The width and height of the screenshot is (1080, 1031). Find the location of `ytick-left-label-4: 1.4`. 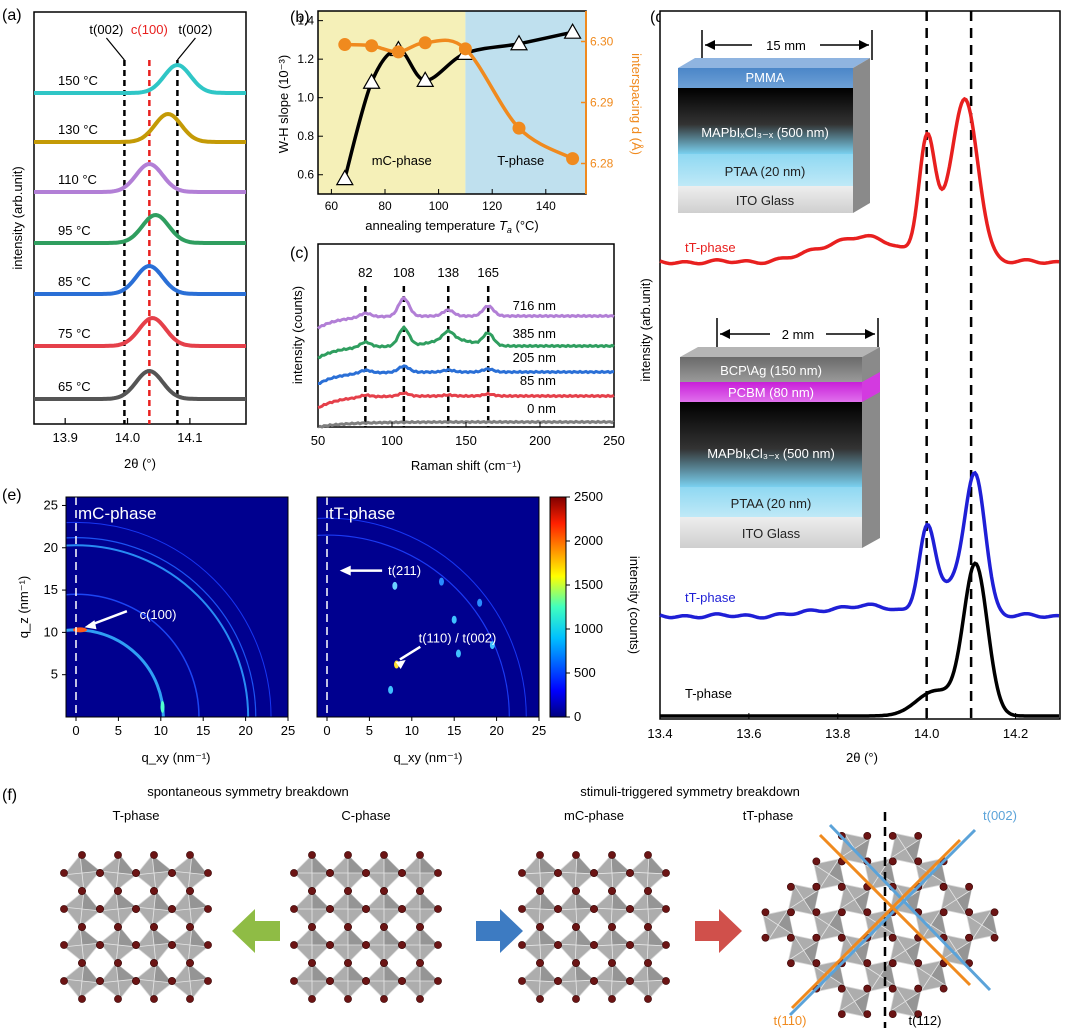

ytick-left-label-4: 1.4 is located at coordinates (305, 21).